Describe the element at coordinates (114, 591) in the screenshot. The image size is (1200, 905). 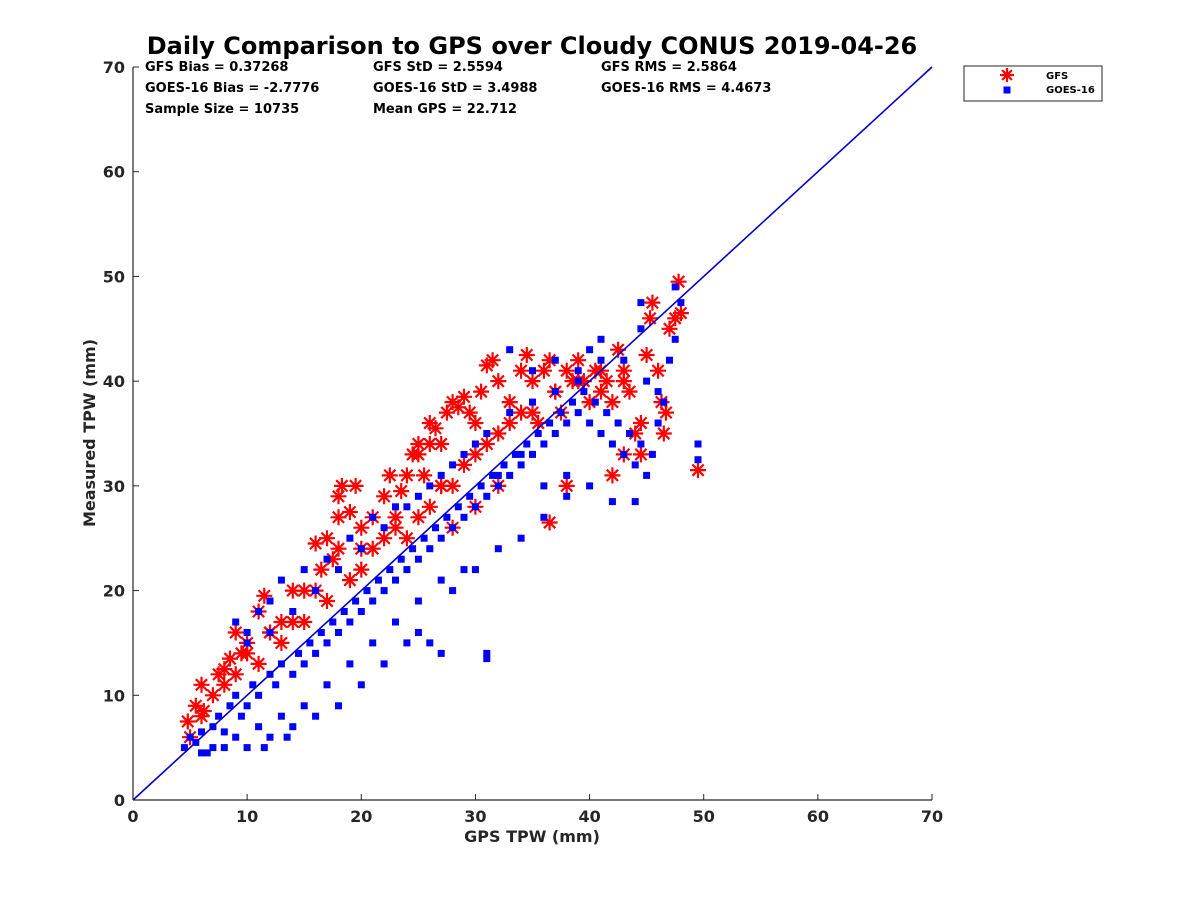
I see `y-tick-label: 20` at that location.